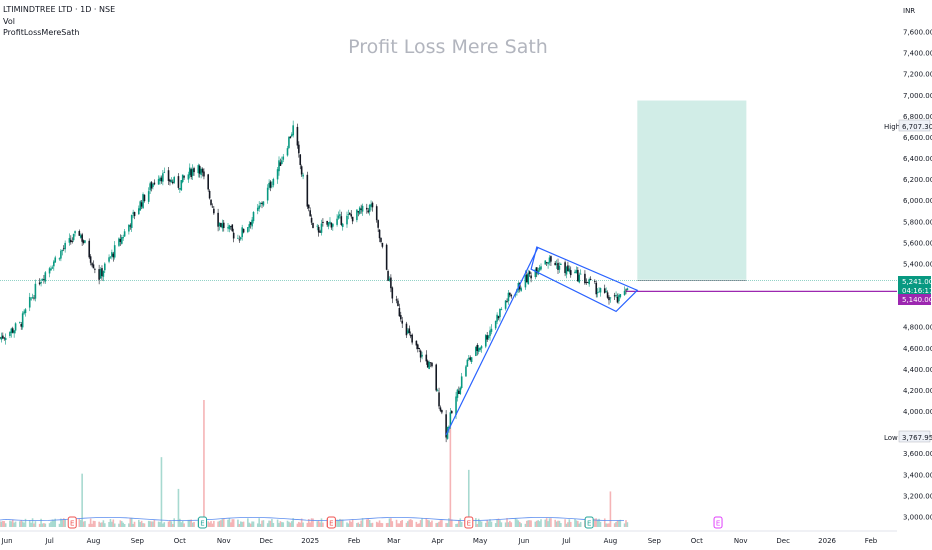 The width and height of the screenshot is (932, 550). What do you see at coordinates (917, 54) in the screenshot?
I see `price-tick-label: 7,400.00` at bounding box center [917, 54].